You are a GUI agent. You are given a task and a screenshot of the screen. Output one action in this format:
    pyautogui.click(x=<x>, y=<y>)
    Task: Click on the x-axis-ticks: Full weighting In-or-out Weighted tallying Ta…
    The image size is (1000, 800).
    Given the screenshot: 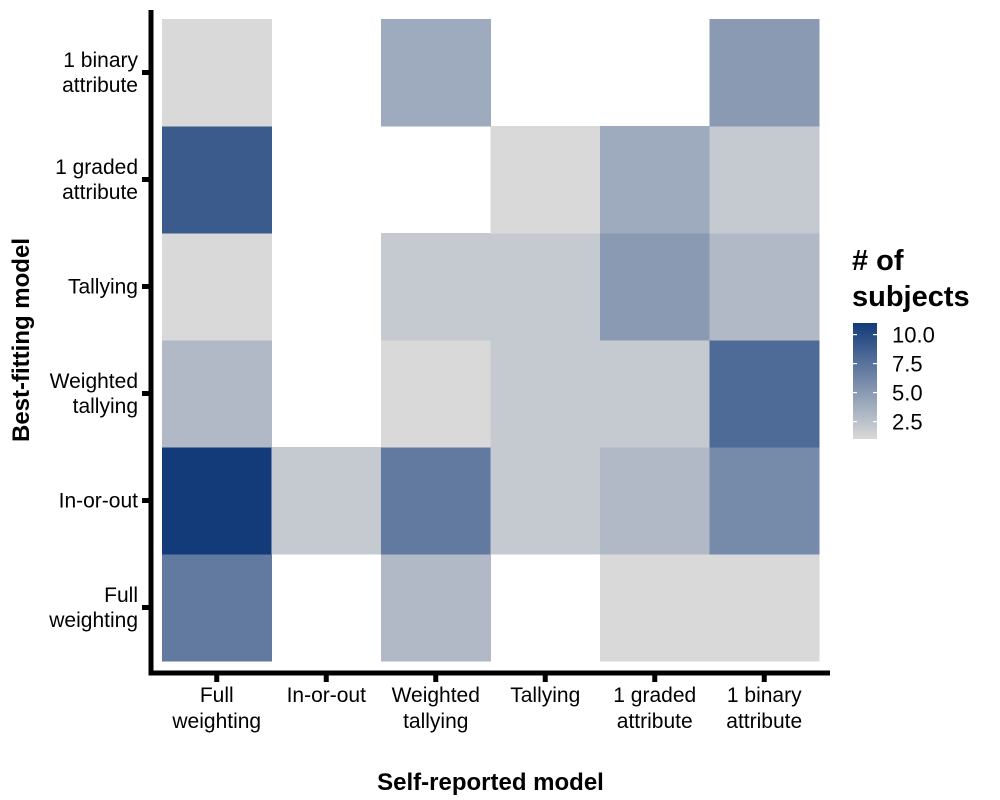 What is the action you would take?
    pyautogui.click(x=486, y=703)
    